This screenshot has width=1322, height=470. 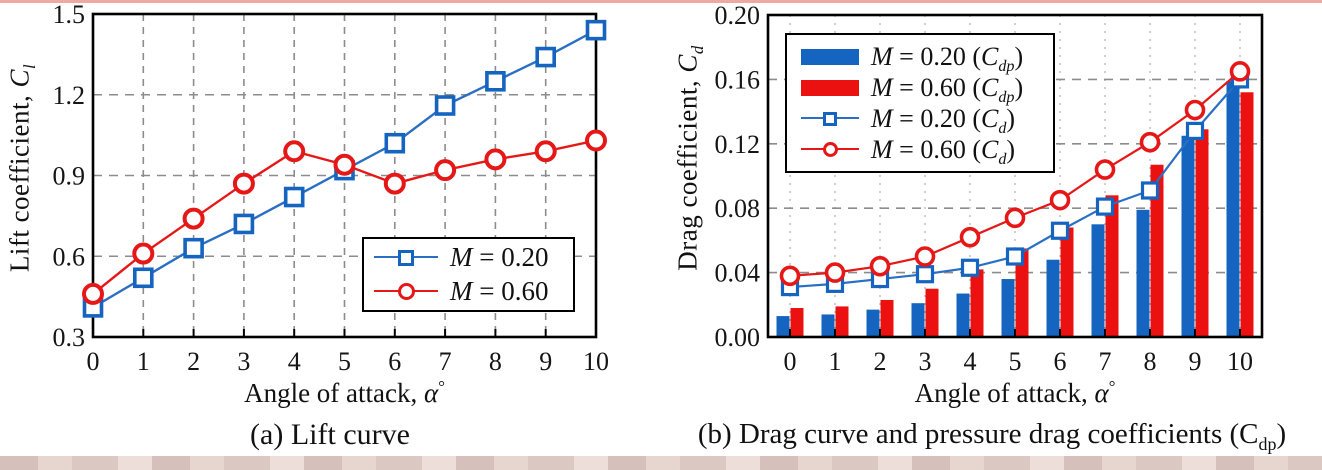 I want to click on legend-item-m060-cd: M = 0.60 (Cd), so click(x=920, y=151).